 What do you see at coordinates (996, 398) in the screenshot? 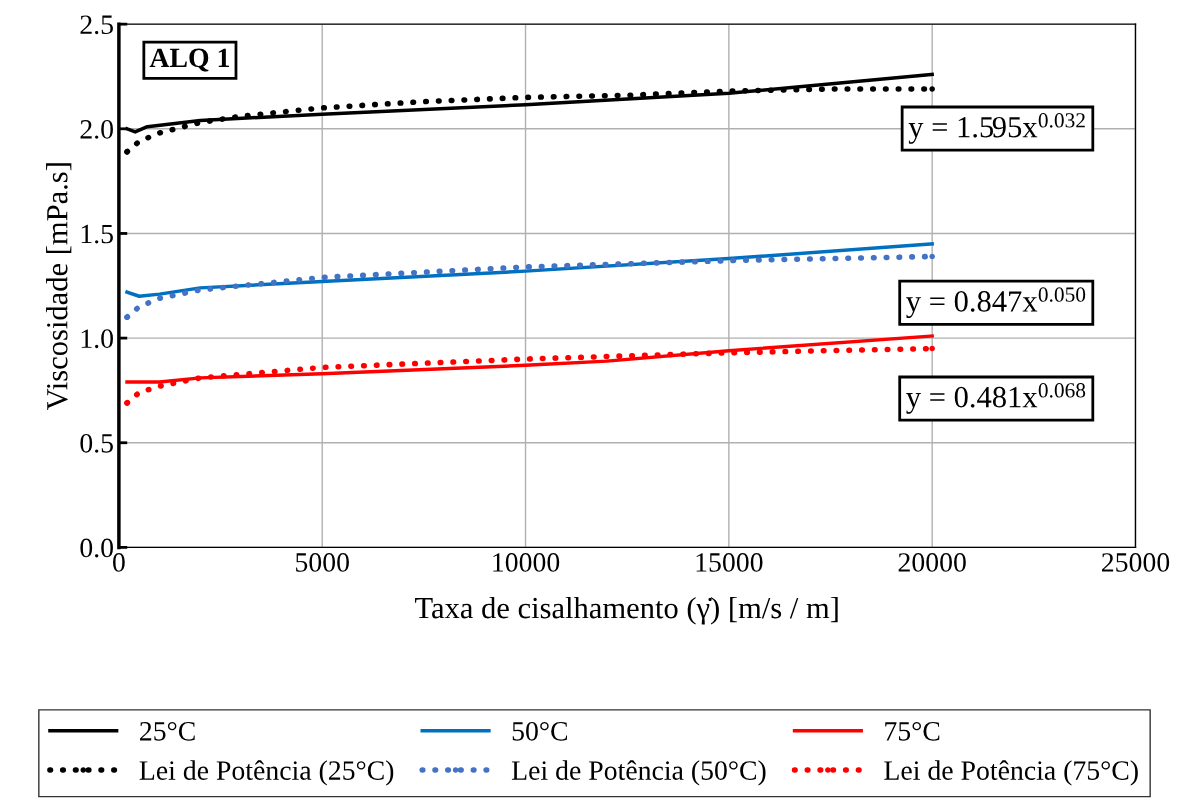
I see `annotation: y = 0.481x$^{0.068}$` at bounding box center [996, 398].